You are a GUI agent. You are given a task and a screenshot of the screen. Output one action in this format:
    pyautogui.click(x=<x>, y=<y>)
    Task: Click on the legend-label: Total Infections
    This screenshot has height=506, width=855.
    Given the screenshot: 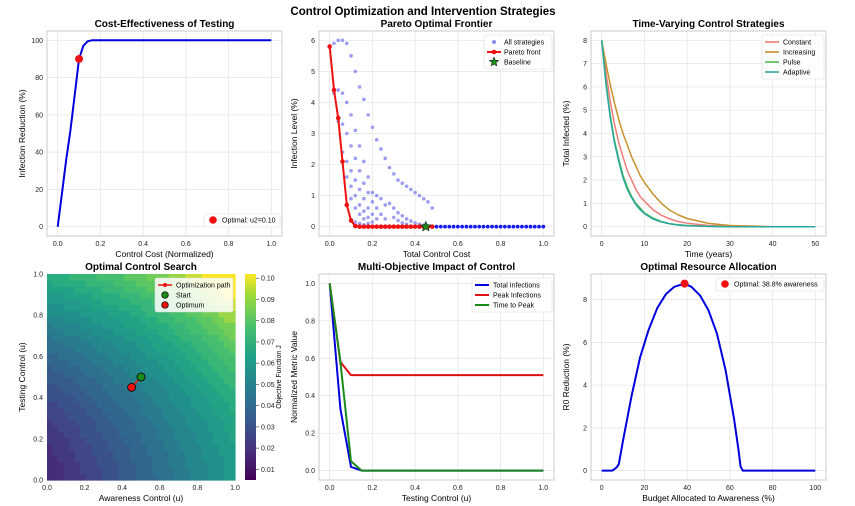 What is the action you would take?
    pyautogui.click(x=516, y=286)
    